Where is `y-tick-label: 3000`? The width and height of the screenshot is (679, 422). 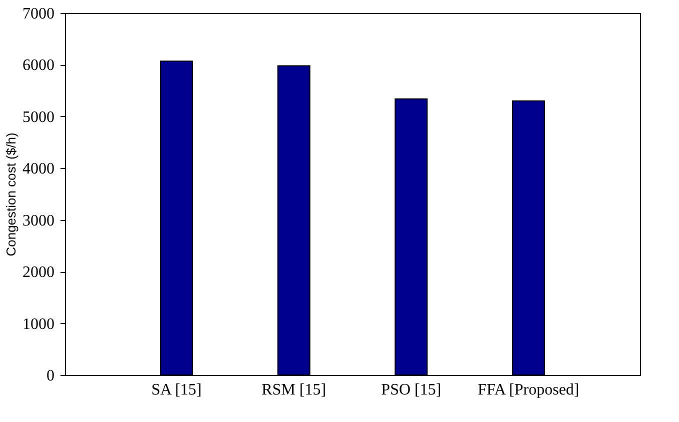 y-tick-label: 3000 is located at coordinates (38, 221).